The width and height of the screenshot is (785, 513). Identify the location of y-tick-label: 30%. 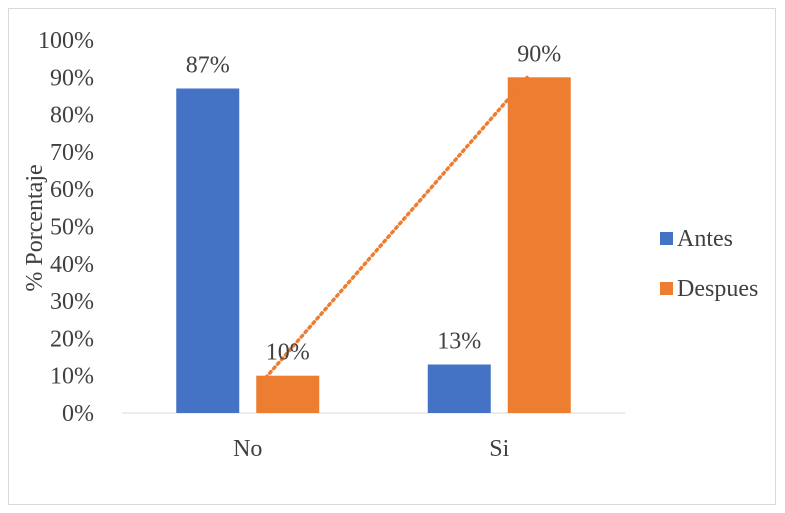
(72, 302).